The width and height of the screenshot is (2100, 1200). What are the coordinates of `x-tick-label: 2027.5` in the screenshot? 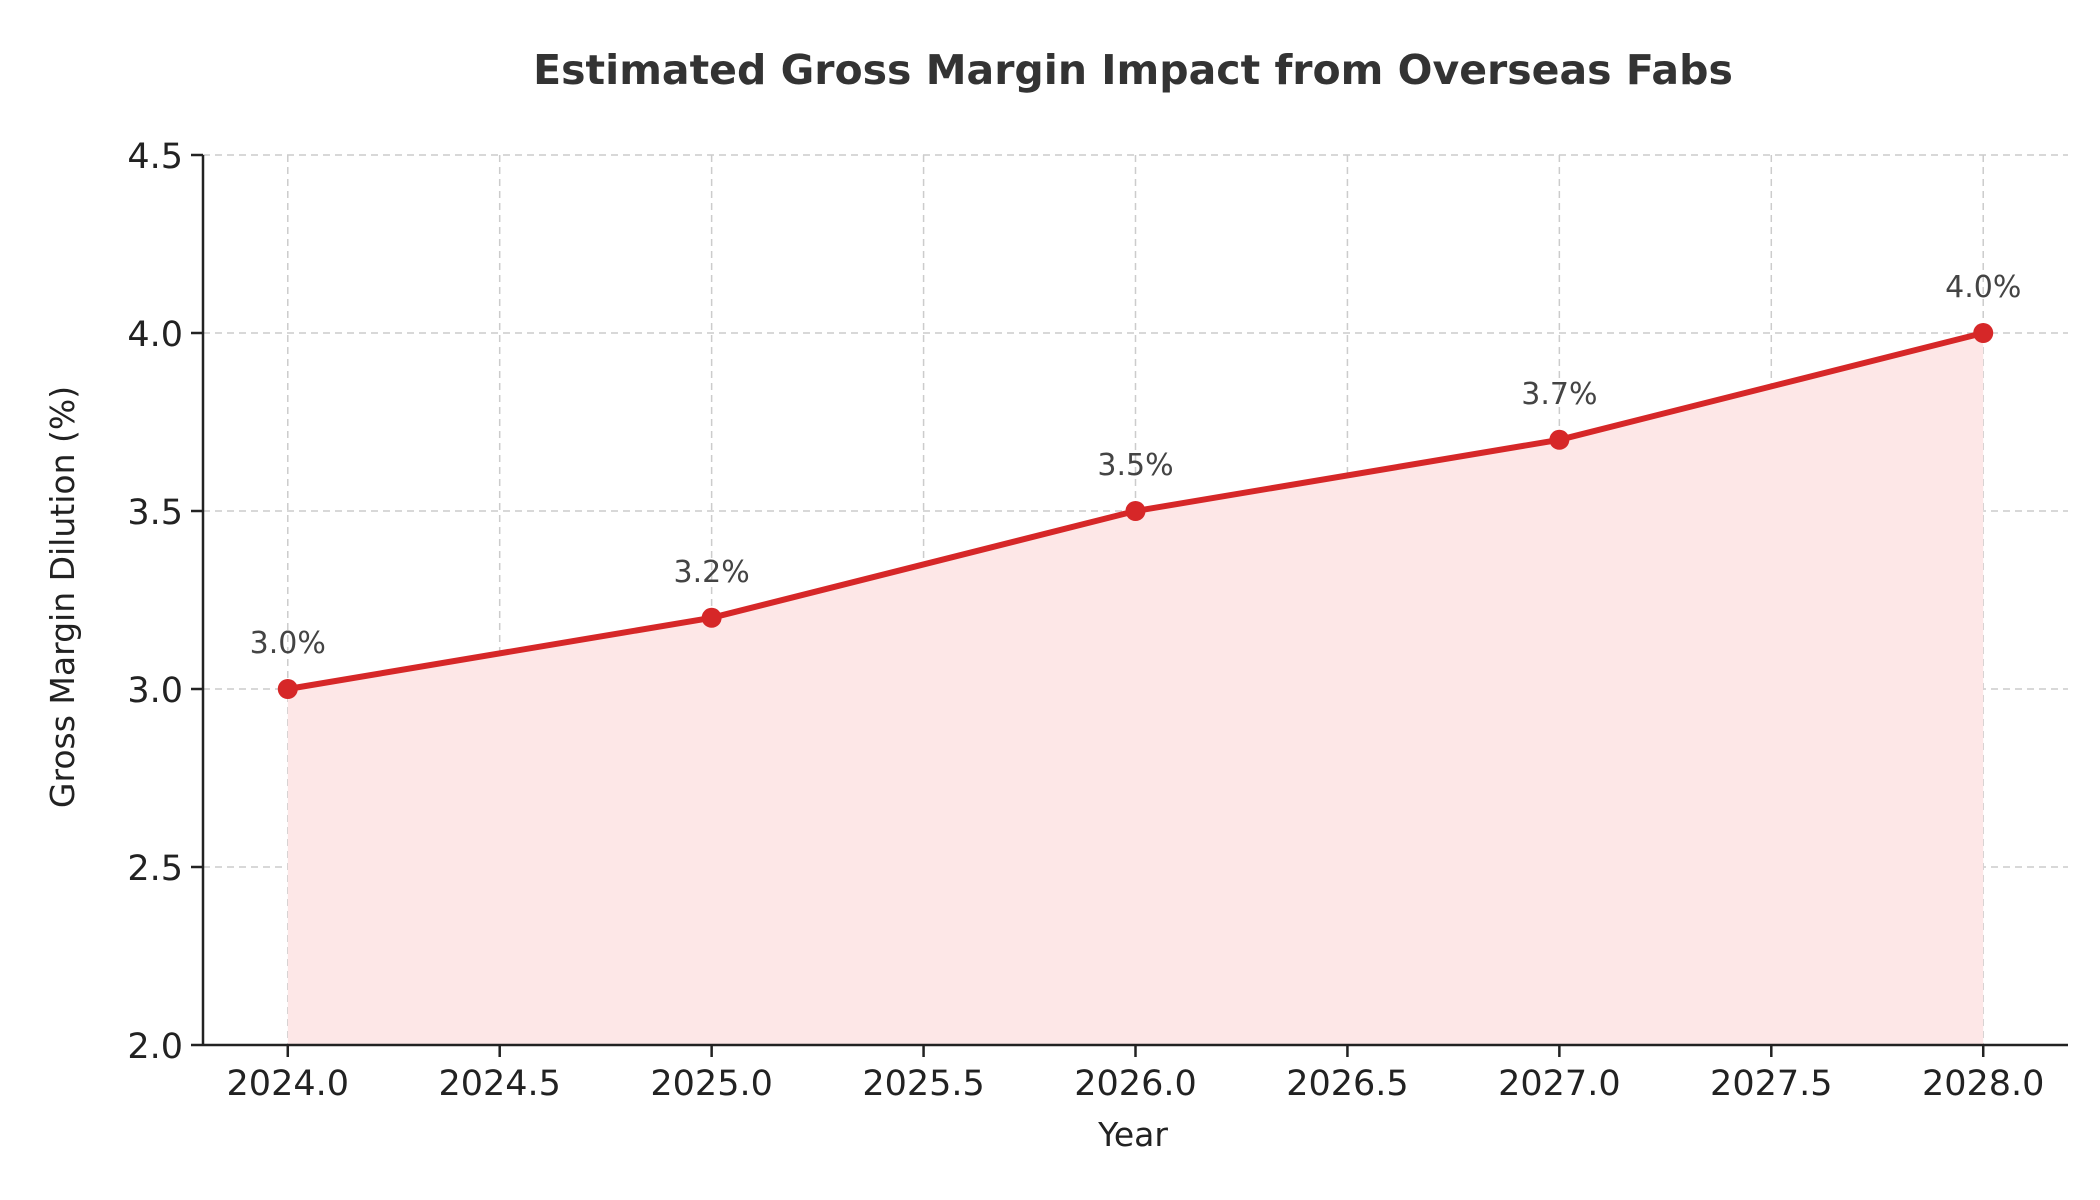 It's located at (1771, 1084).